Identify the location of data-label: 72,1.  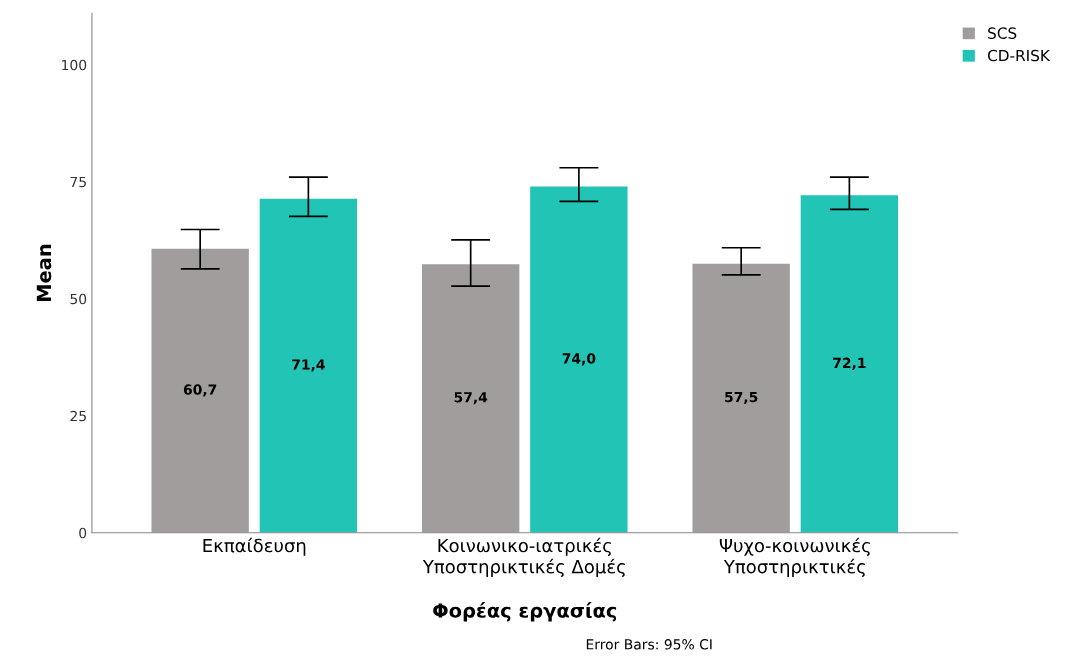
(849, 363).